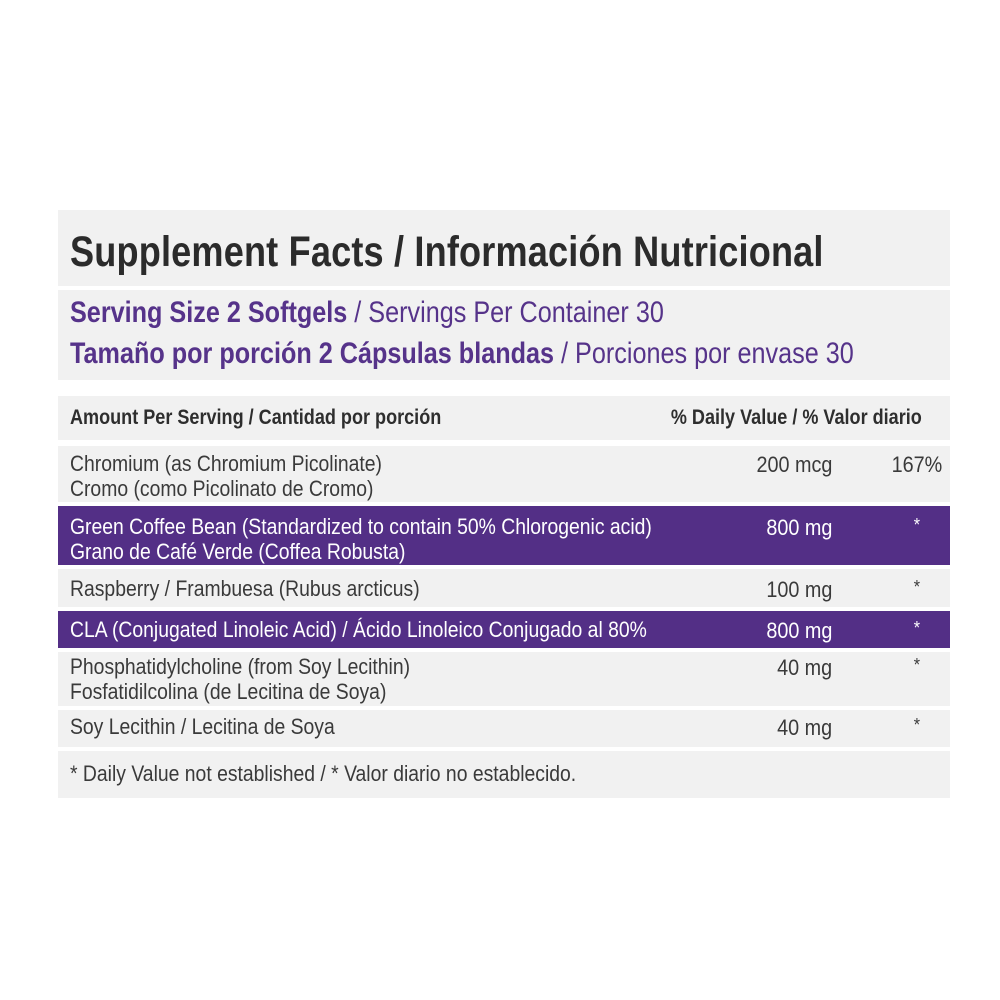  Describe the element at coordinates (794, 464) in the screenshot. I see `ingredient-amount: 200 mcg` at that location.